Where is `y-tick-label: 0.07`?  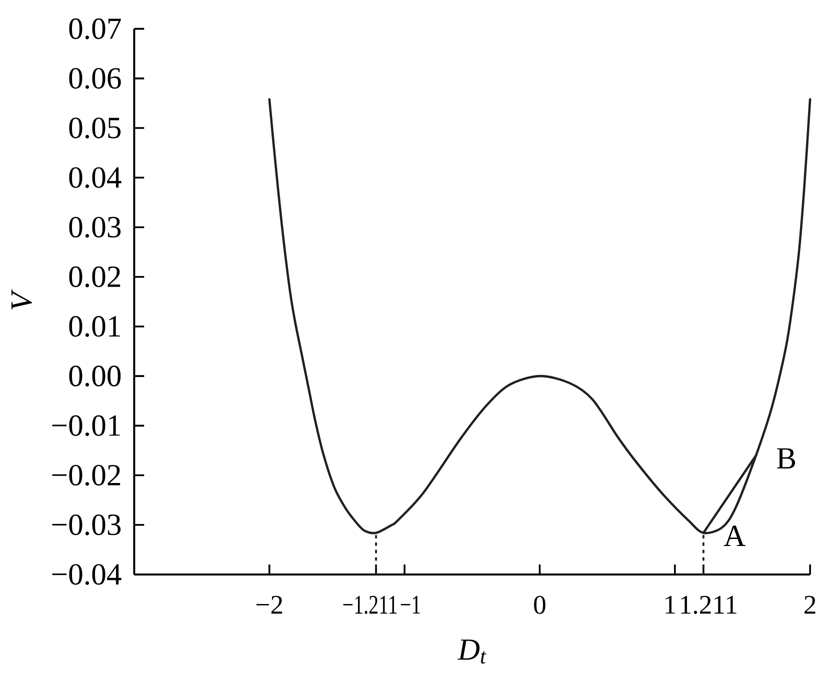
y-tick-label: 0.07 is located at coordinates (95, 29).